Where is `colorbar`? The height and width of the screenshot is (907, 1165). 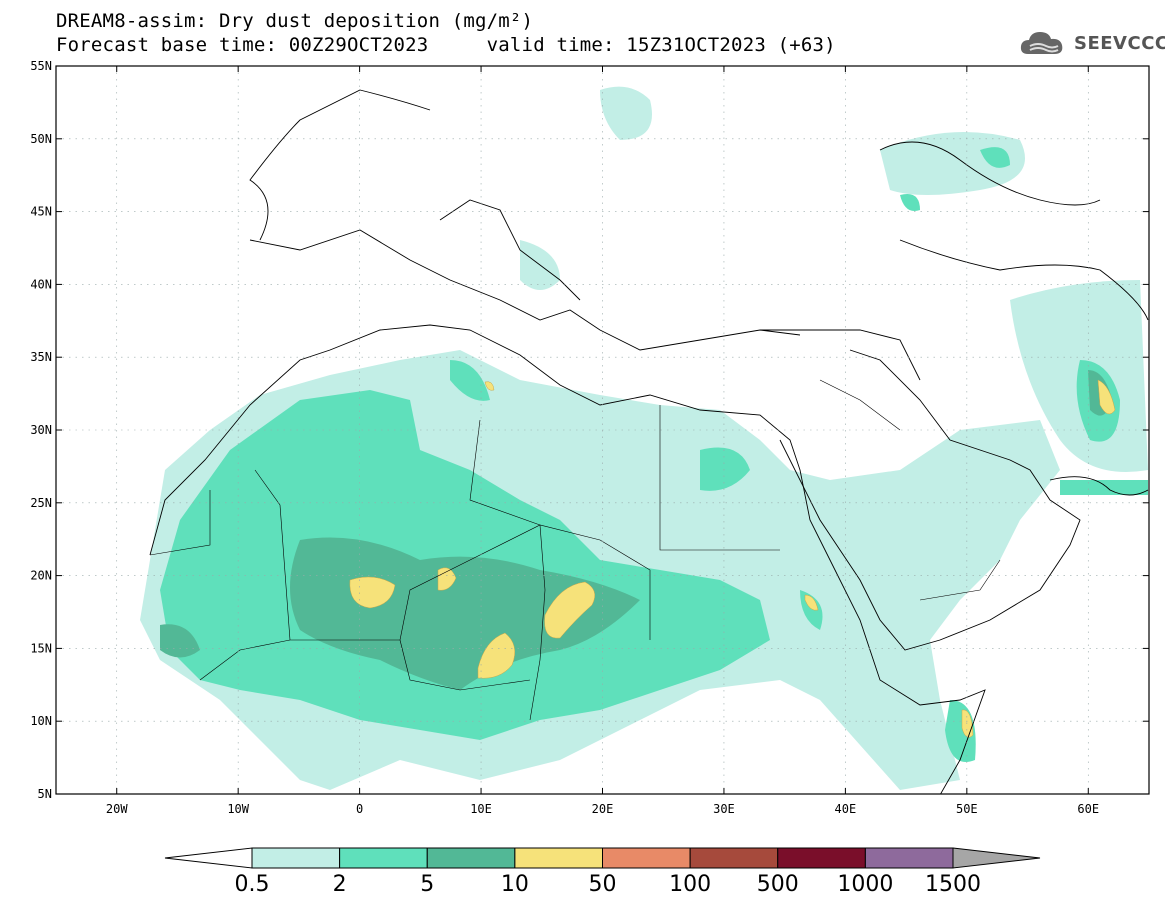 colorbar is located at coordinates (602, 858).